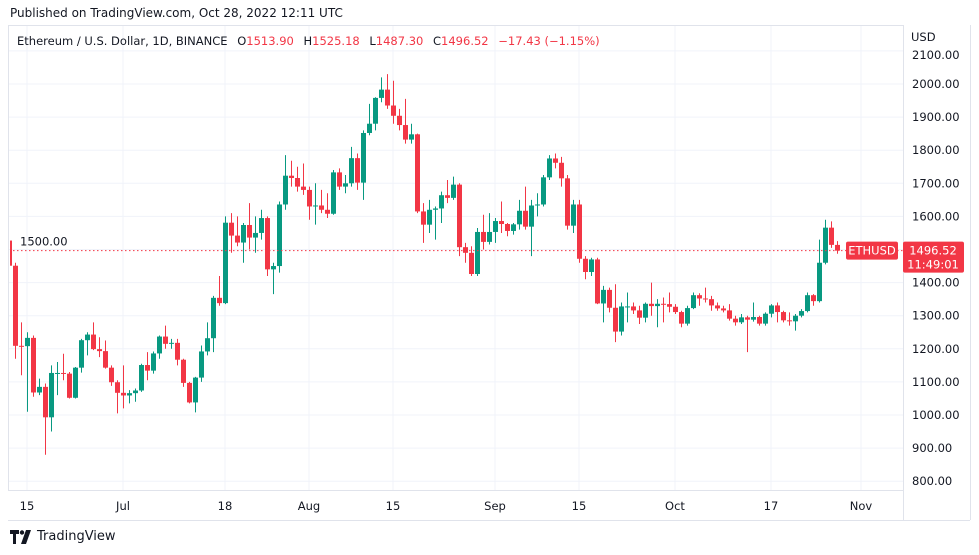 This screenshot has height=555, width=979. I want to click on symbol-title: Ethereum / U.S. Dollar, 1D, BINANCE, so click(122, 41).